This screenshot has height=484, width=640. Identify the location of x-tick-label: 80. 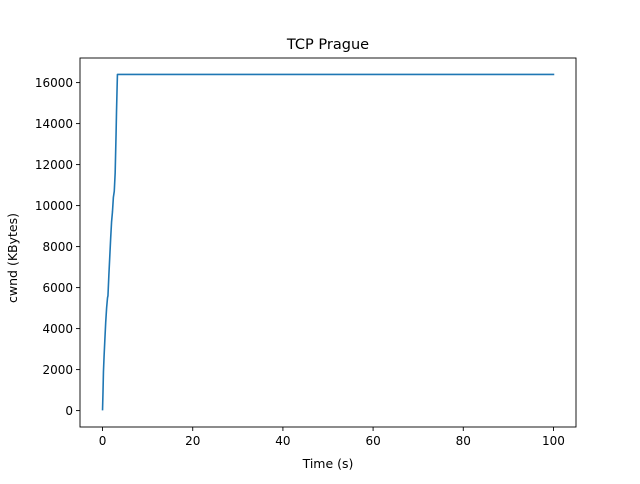
(463, 441).